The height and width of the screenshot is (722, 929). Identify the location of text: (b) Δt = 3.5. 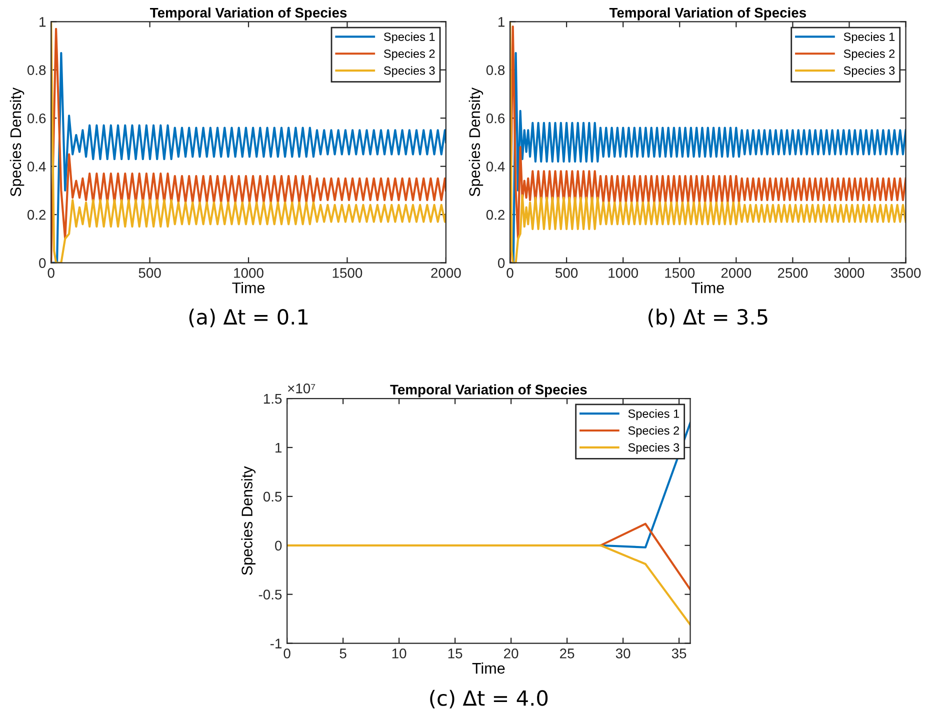
(708, 318).